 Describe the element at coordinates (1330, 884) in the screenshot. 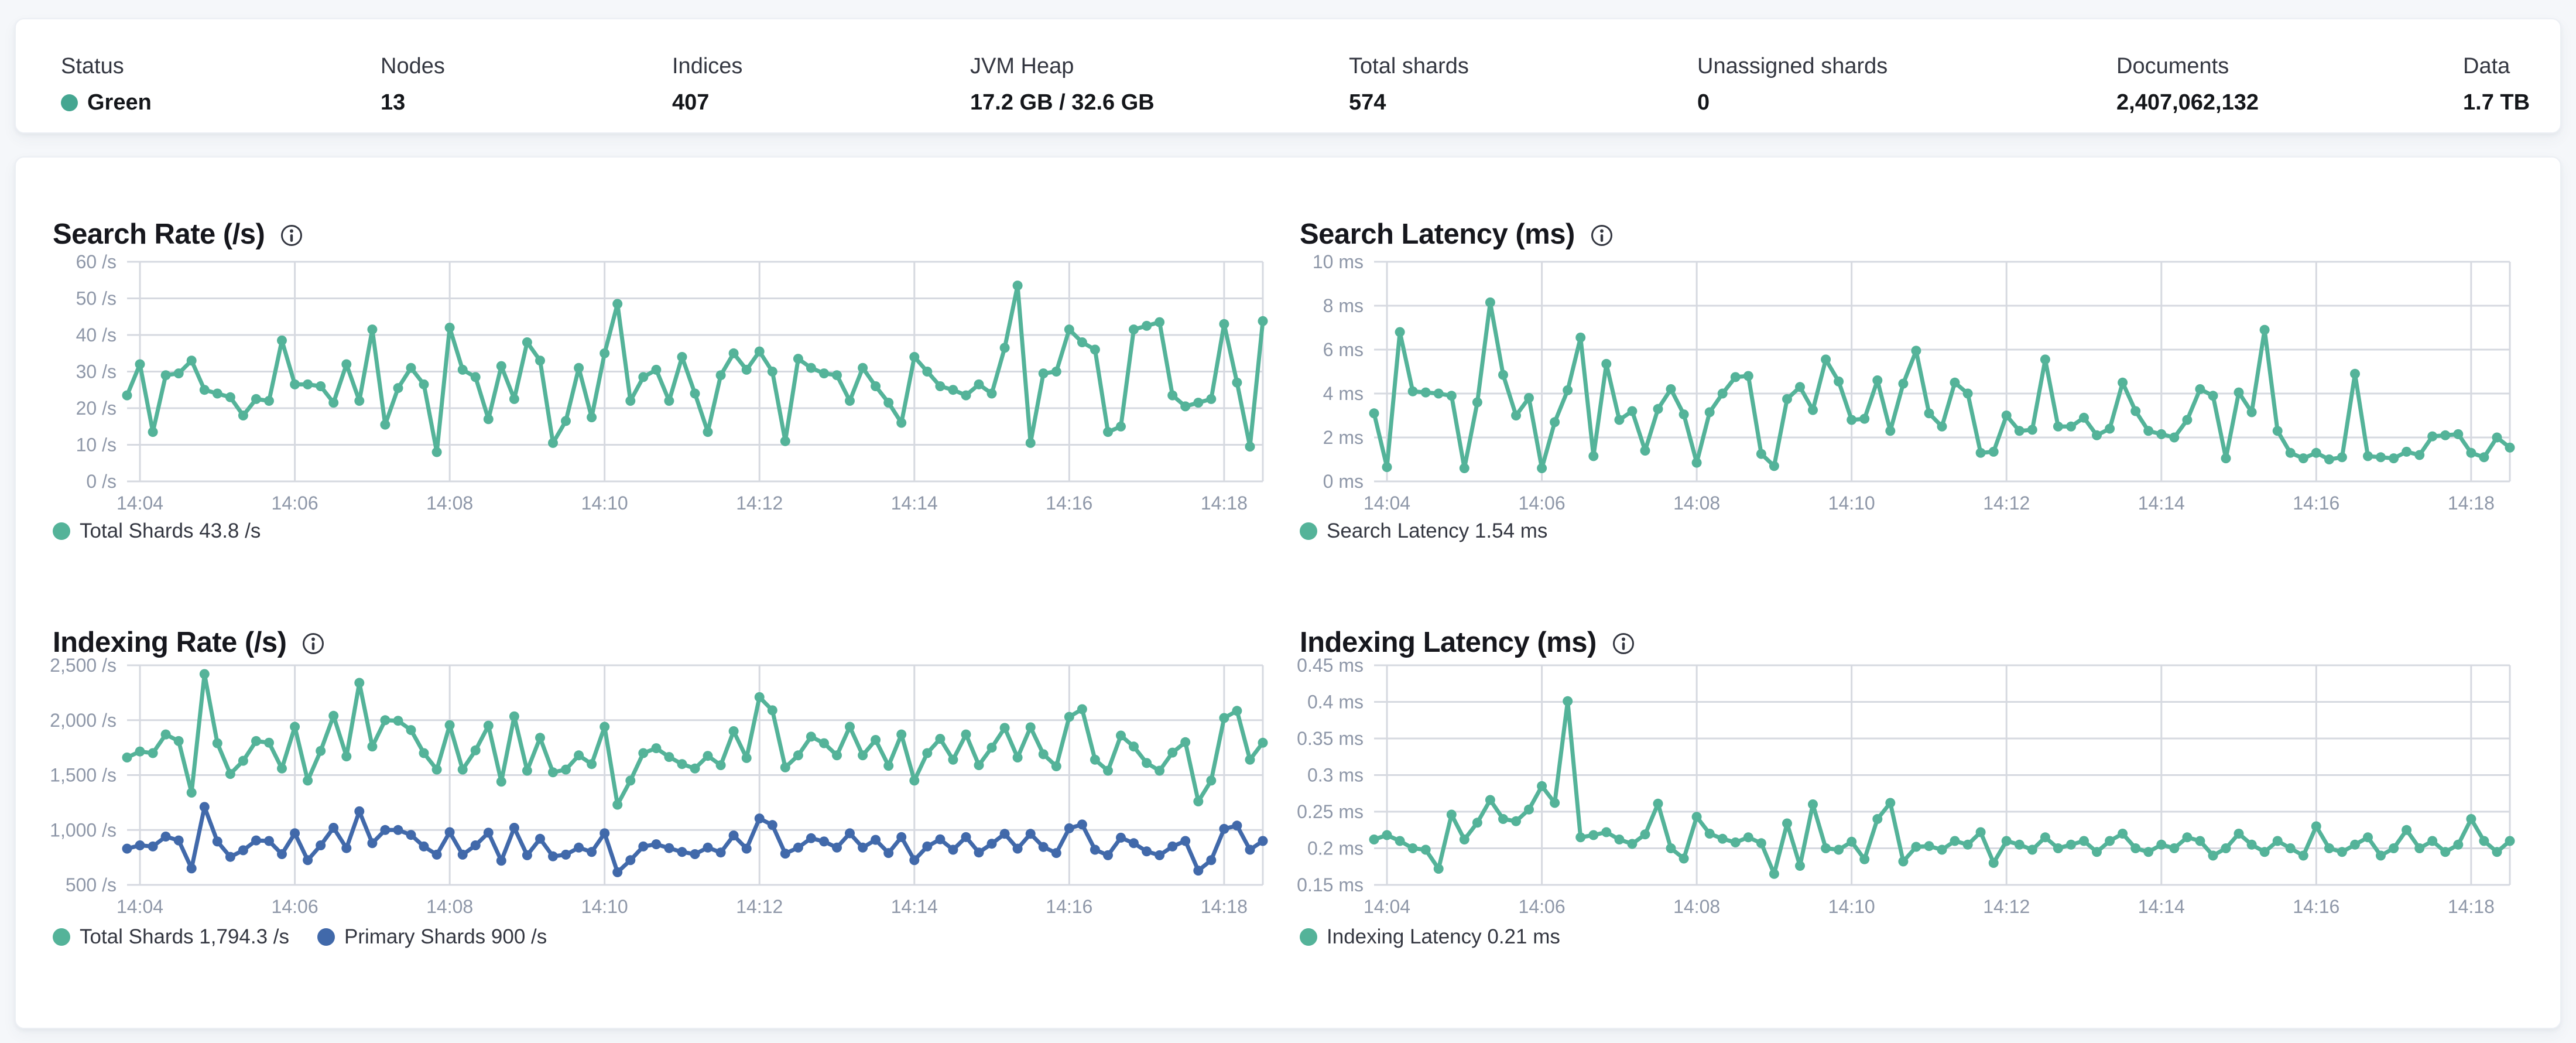

I see `y-axis-label: 0.15 ms` at that location.